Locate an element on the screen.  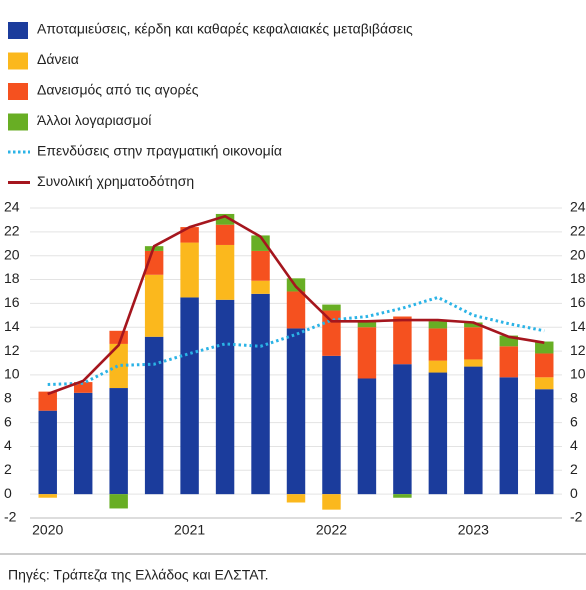
y-tick-label: -2 is located at coordinates (10, 517).